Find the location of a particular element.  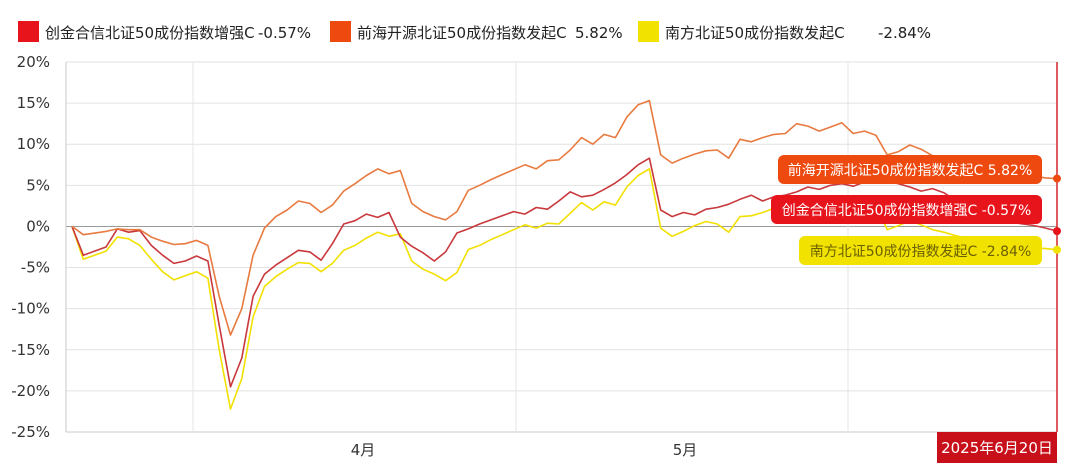

tooltip-label: 前海开源北证50成份指数发起C 5.82% is located at coordinates (910, 170).